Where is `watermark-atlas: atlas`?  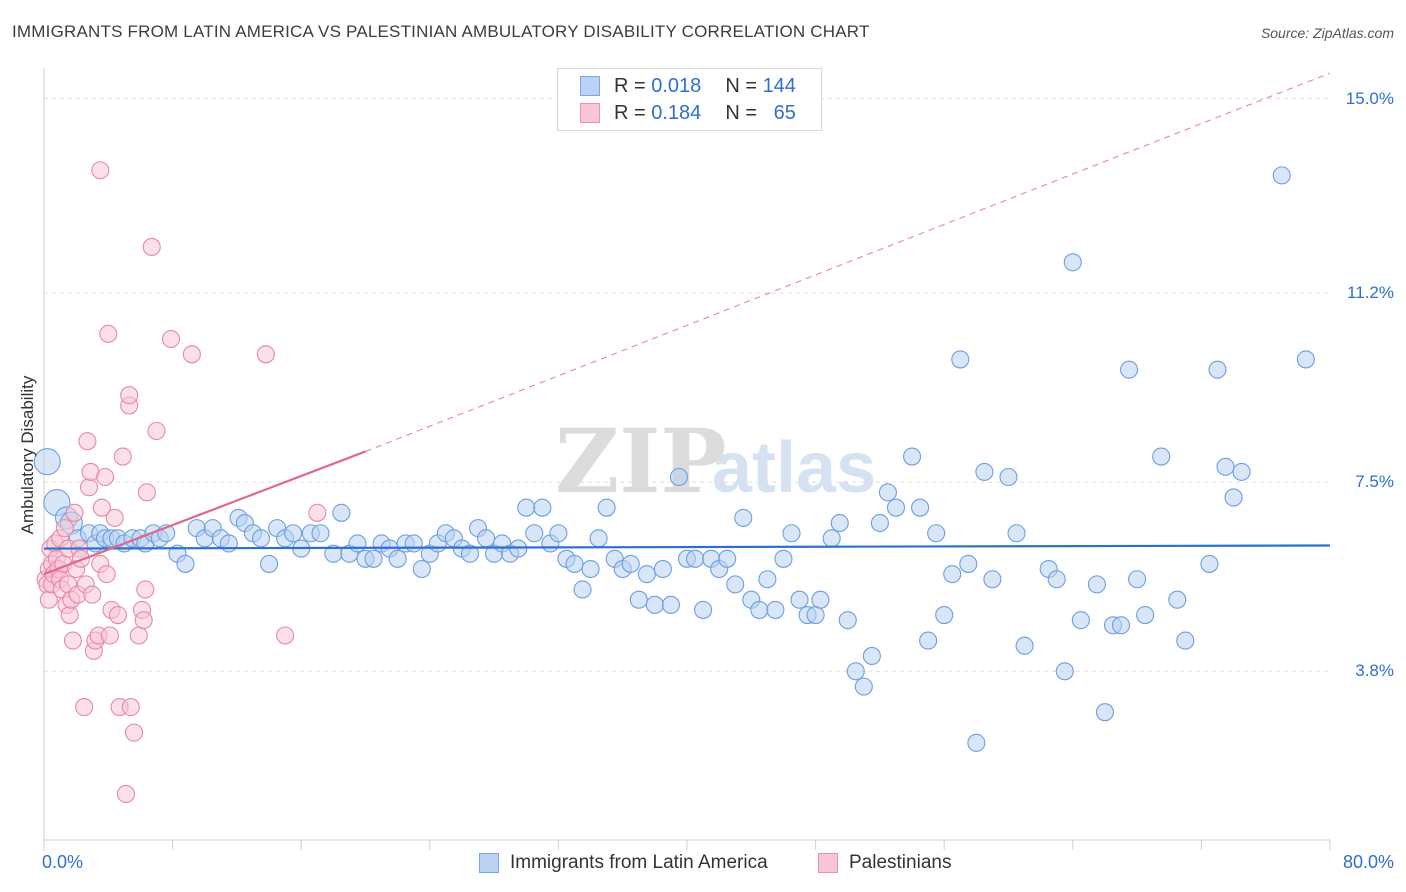
watermark-atlas: atlas is located at coordinates (794, 468).